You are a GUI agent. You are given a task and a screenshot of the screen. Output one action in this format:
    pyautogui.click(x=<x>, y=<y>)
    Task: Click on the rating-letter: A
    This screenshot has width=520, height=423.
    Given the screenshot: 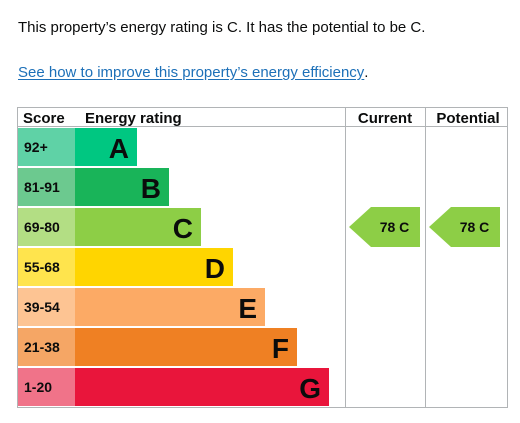 What is the action you would take?
    pyautogui.click(x=119, y=148)
    